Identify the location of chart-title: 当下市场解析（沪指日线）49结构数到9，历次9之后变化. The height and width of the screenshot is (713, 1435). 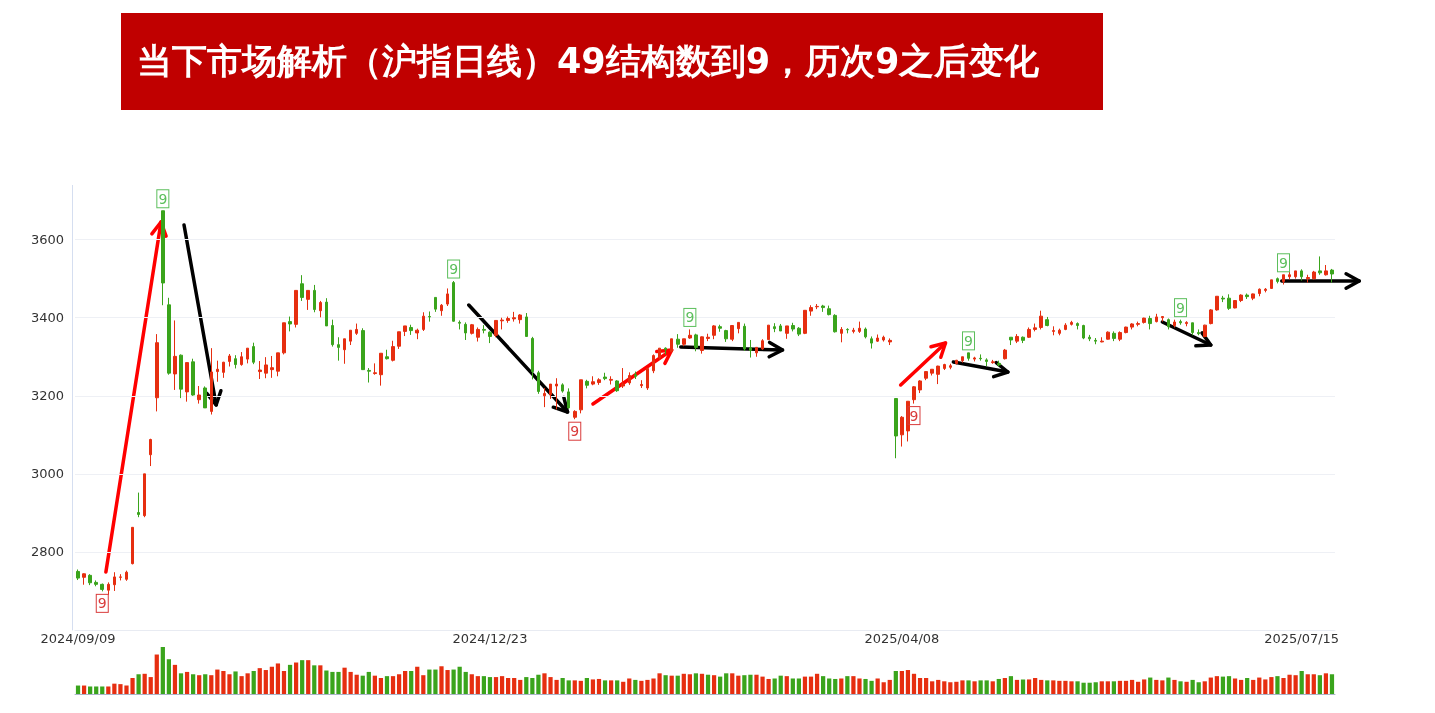
(588, 61).